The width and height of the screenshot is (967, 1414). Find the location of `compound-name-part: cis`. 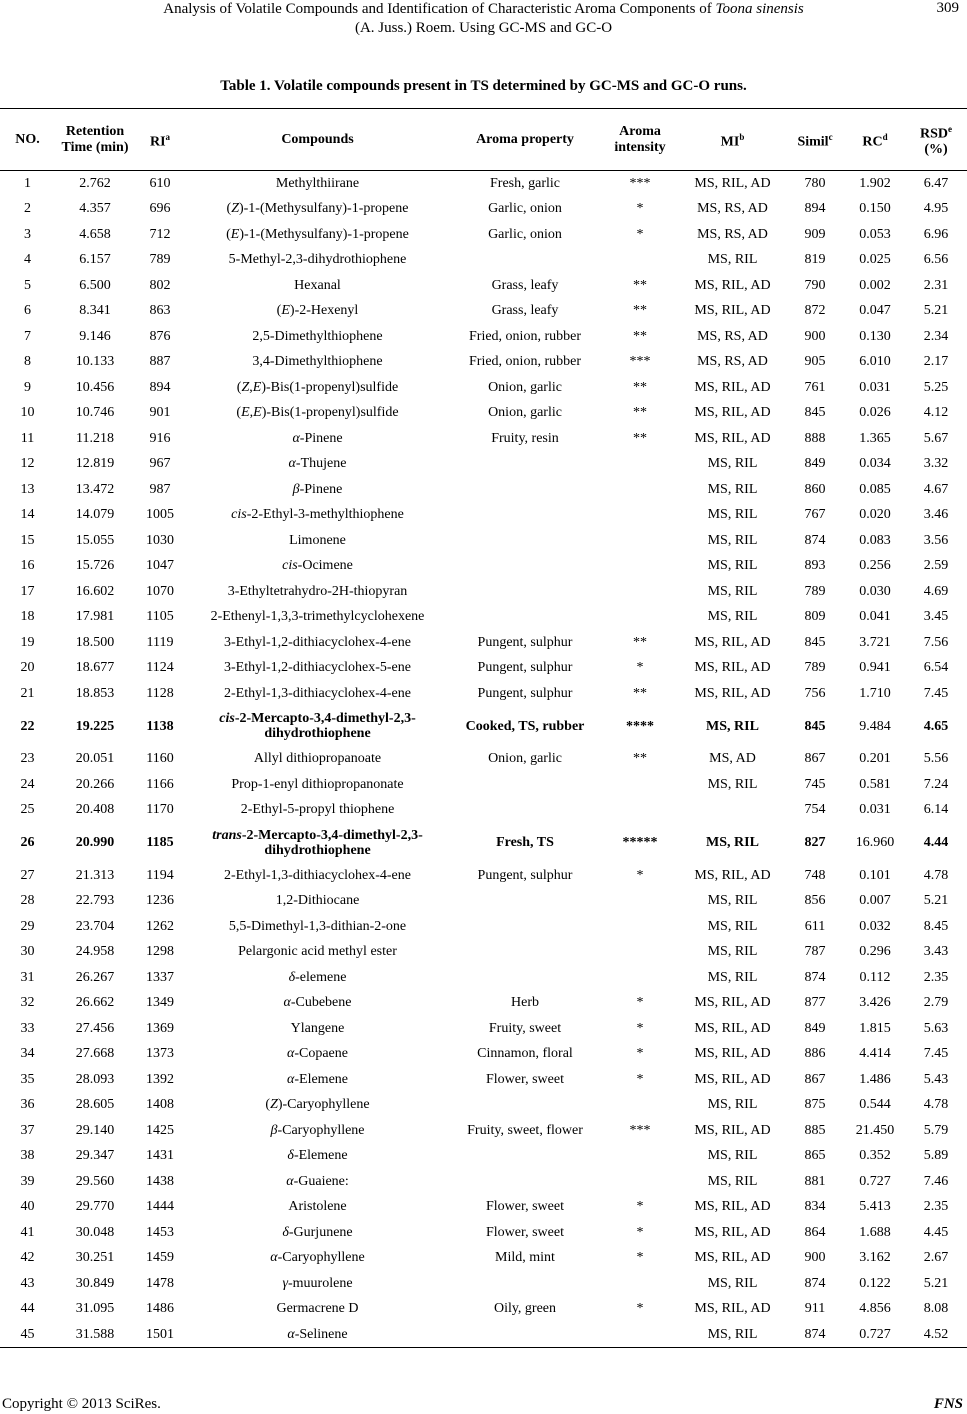

compound-name-part: cis is located at coordinates (227, 718).